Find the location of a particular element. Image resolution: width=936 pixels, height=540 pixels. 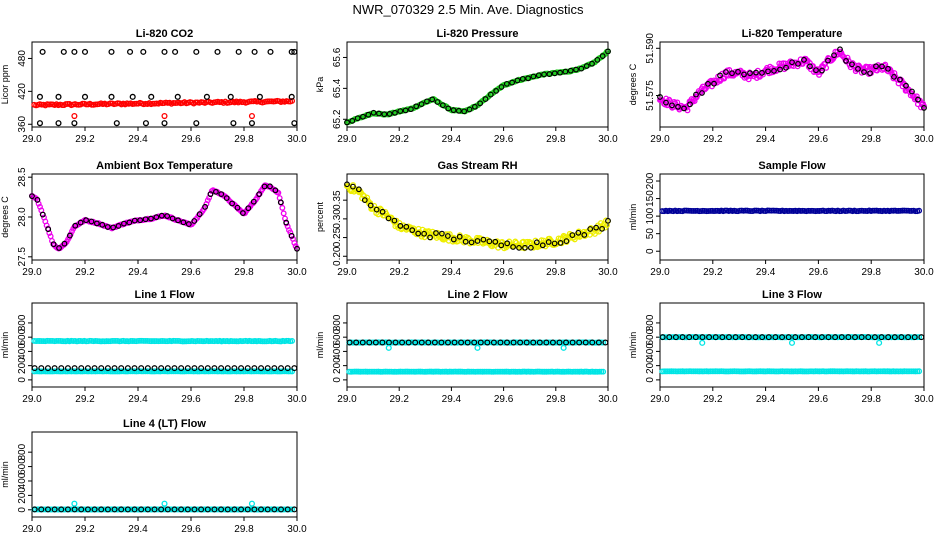

x-tick-label: 29.6 is located at coordinates (504, 399).